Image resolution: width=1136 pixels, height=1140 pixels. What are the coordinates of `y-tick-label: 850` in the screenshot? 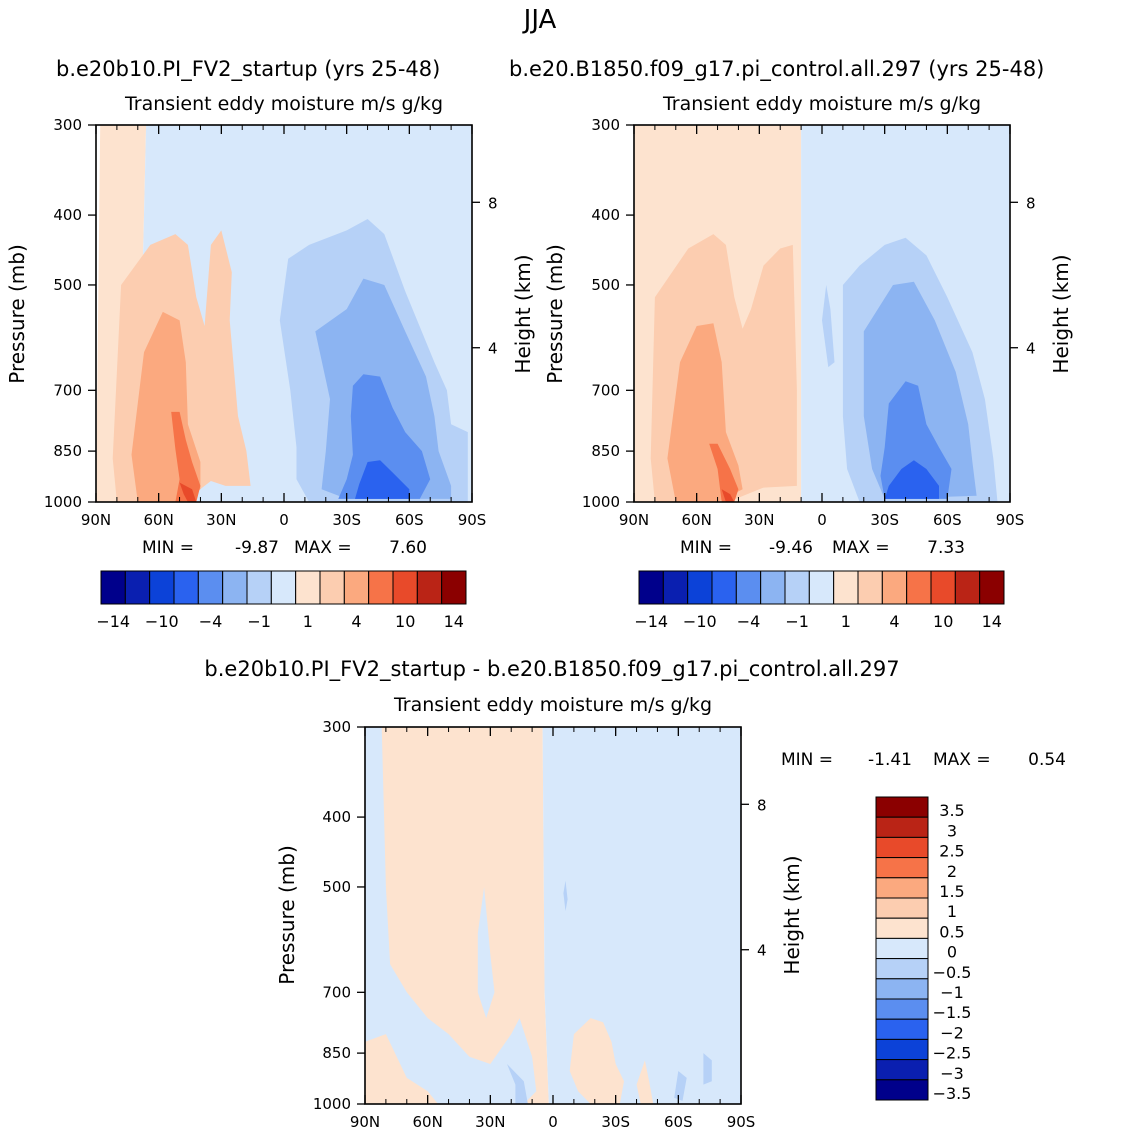 It's located at (605, 451).